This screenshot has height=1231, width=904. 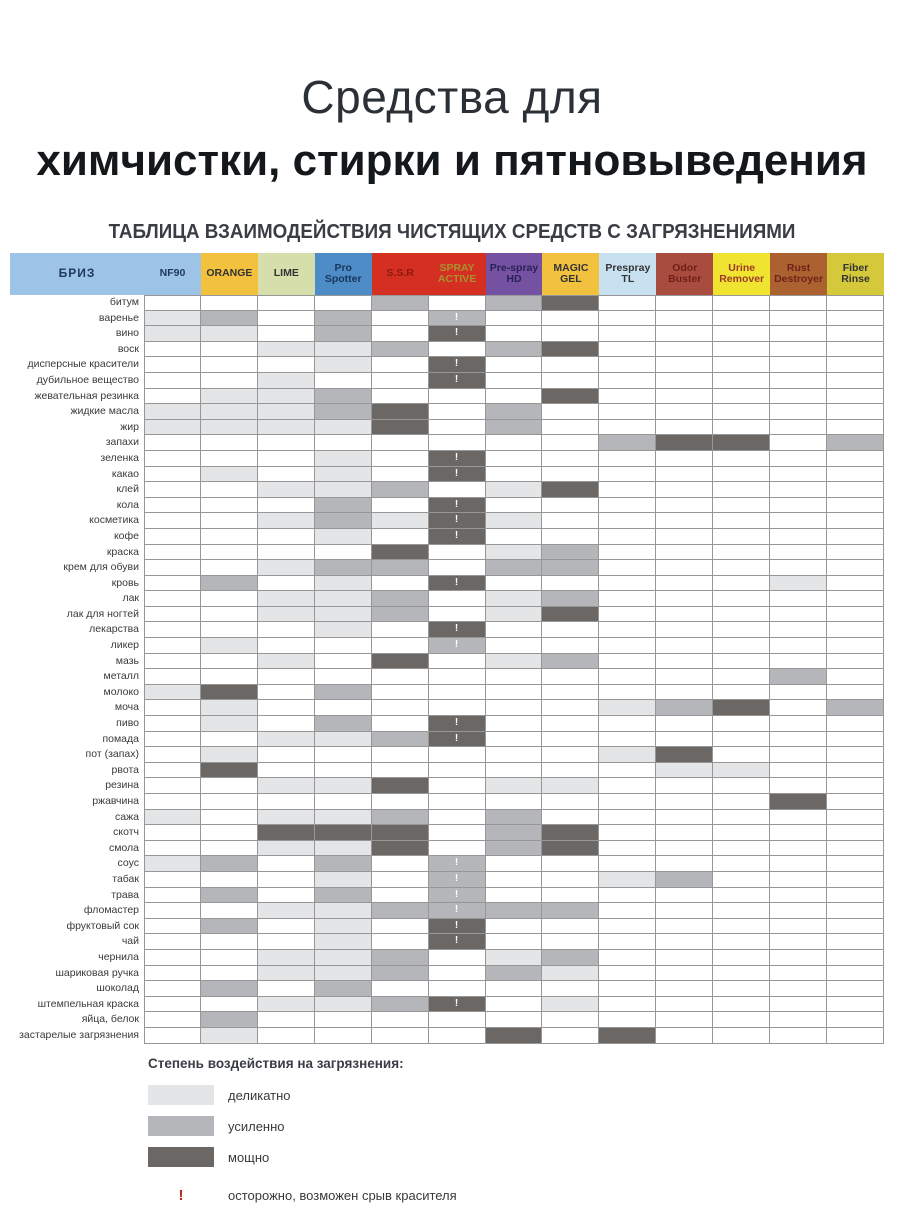 What do you see at coordinates (447, 552) in the screenshot?
I see `table-row: краска` at bounding box center [447, 552].